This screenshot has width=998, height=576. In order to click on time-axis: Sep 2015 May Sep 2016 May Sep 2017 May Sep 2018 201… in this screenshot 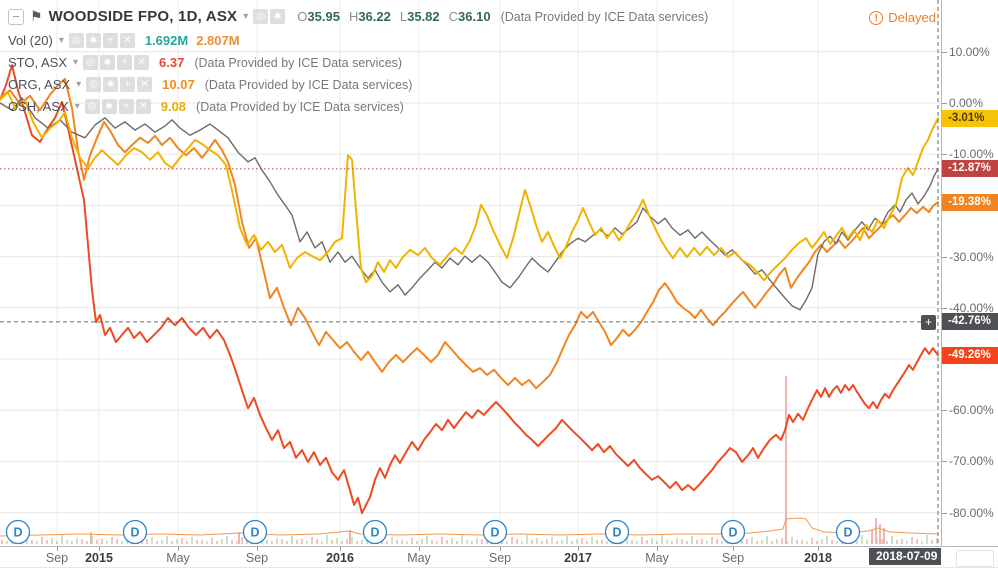, I will do `click(499, 556)`.